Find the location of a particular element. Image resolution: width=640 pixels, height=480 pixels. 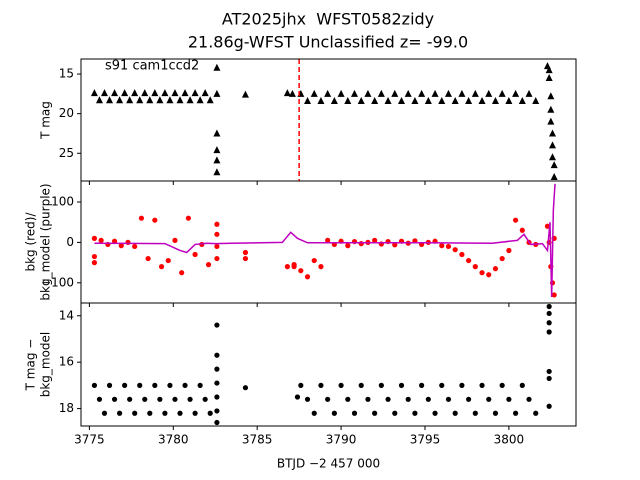

y-tick-label: 14 is located at coordinates (66, 315).